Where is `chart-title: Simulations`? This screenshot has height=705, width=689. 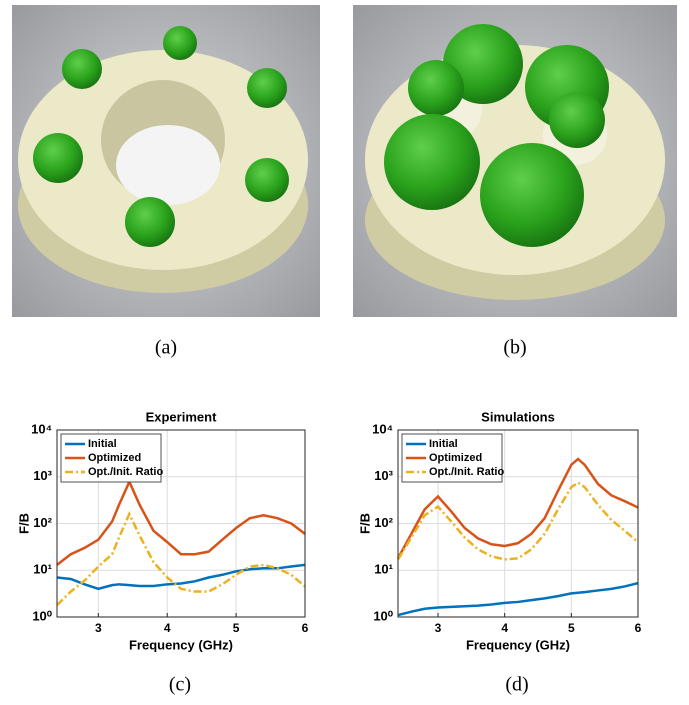 chart-title: Simulations is located at coordinates (518, 416).